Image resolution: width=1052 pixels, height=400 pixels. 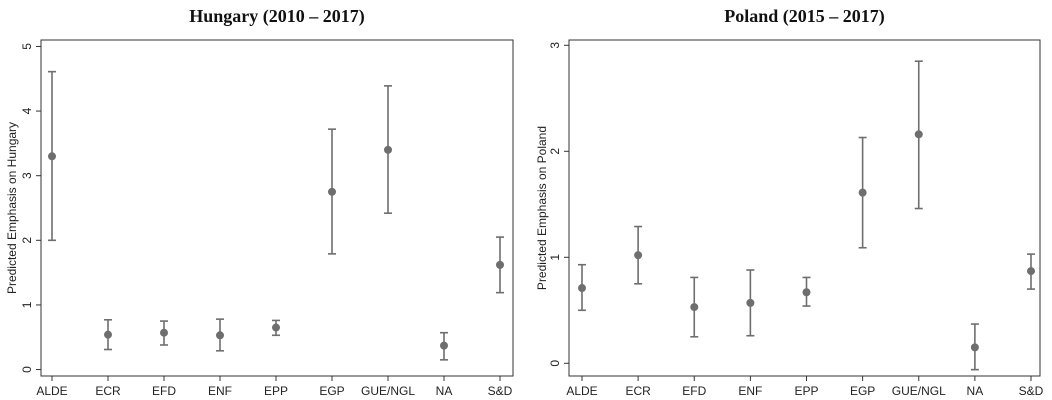 What do you see at coordinates (12, 208) in the screenshot?
I see `y-axis-label: Predicted Emphasis on Hungary` at bounding box center [12, 208].